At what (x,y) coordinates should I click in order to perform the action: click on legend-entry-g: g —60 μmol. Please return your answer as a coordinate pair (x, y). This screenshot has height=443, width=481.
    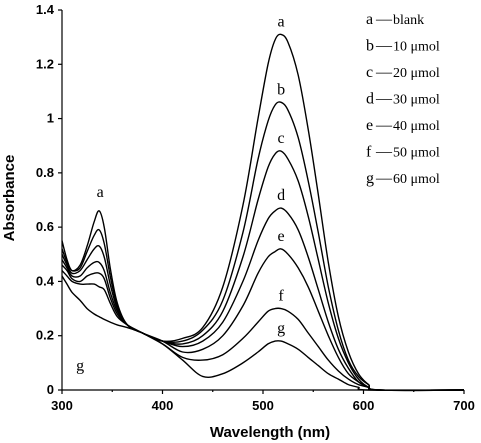
    Looking at the image, I should click on (403, 178).